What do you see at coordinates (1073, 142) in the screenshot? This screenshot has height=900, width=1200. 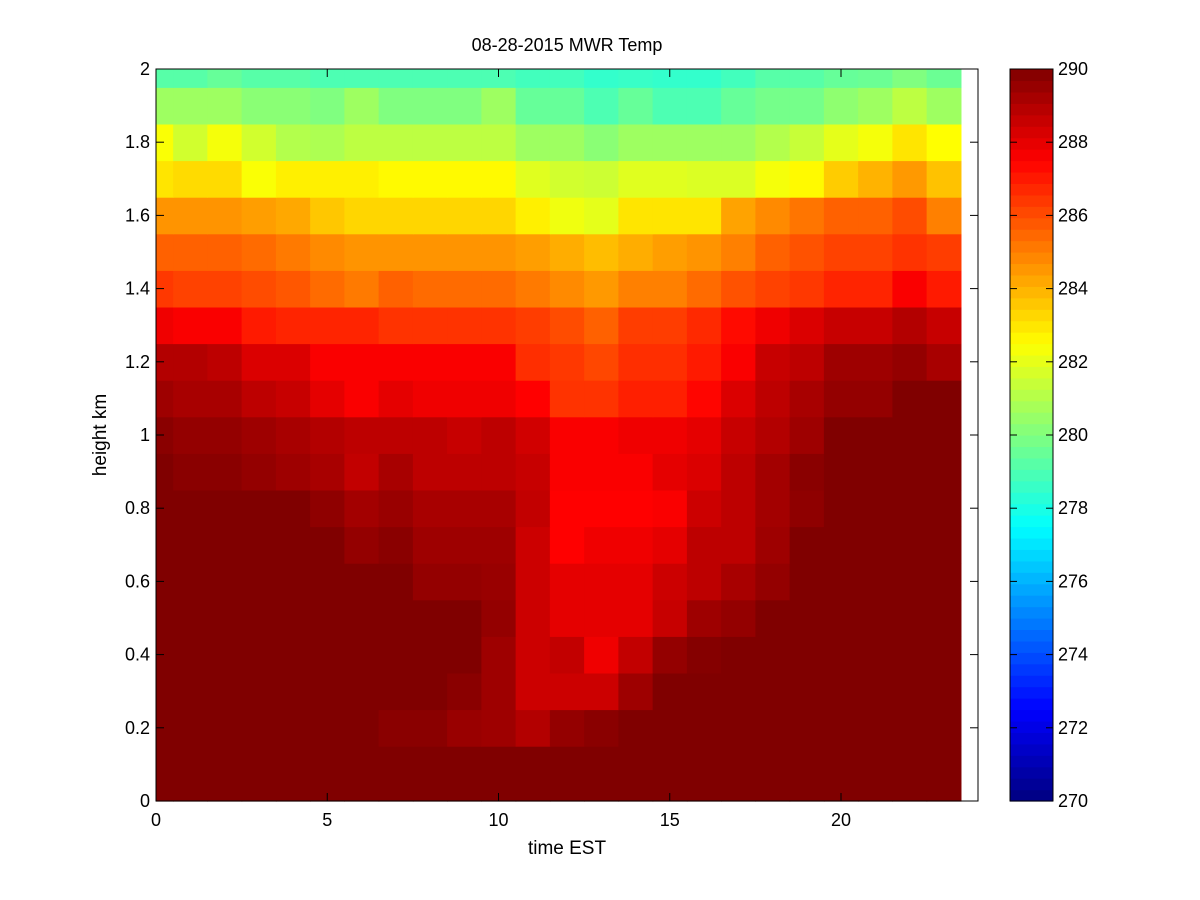 I see `colorbar-tick-label: 288` at bounding box center [1073, 142].